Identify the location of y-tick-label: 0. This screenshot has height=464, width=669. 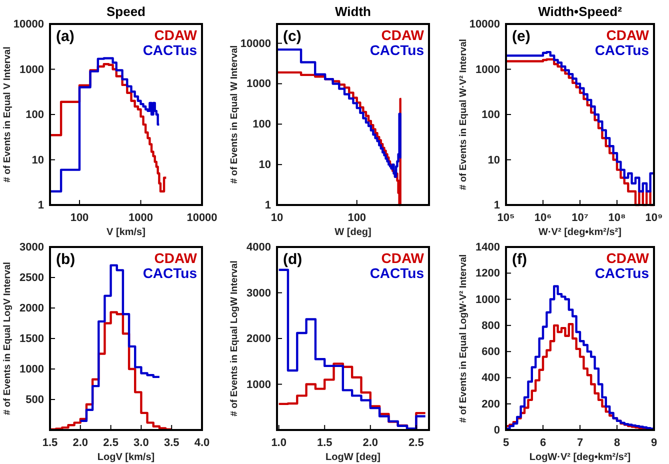
(497, 430).